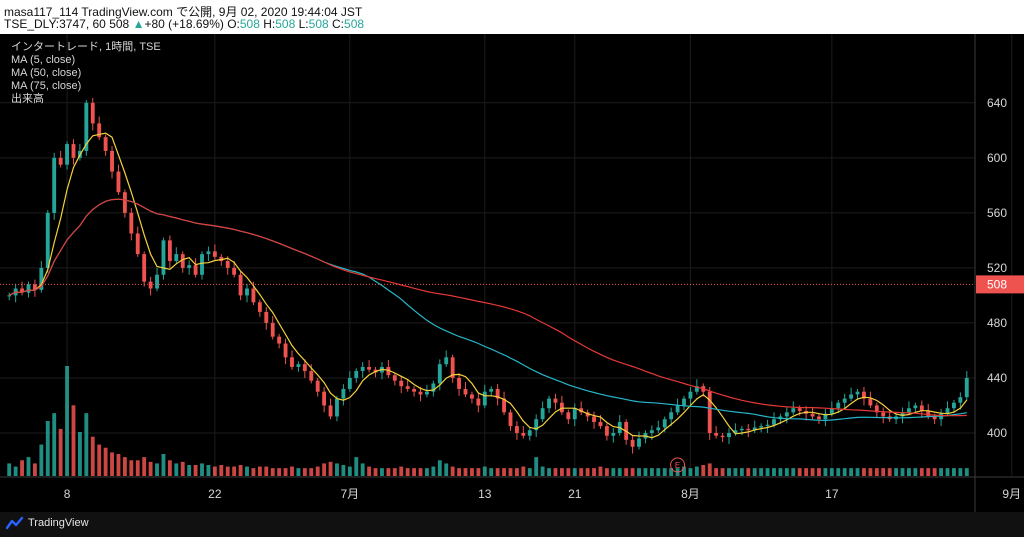  Describe the element at coordinates (318, 24) in the screenshot. I see `low-value: 508` at that location.